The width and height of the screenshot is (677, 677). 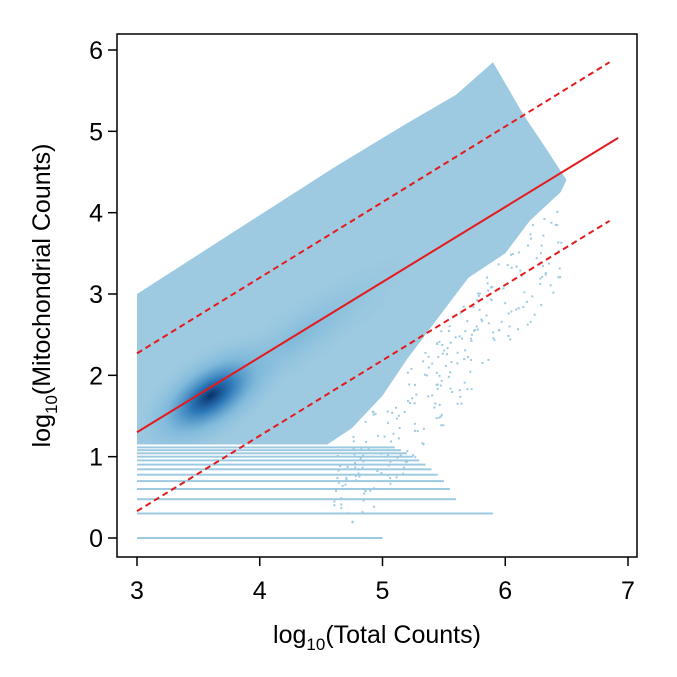 What do you see at coordinates (51, 404) in the screenshot?
I see `y-axis-title-subscript: 10` at bounding box center [51, 404].